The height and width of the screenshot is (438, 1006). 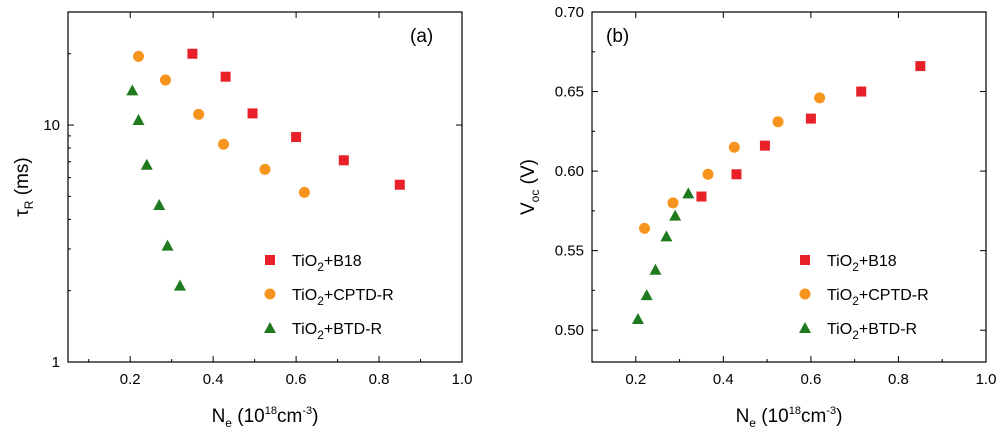 What do you see at coordinates (24, 186) in the screenshot?
I see `y-axis-label: τR (ms)` at bounding box center [24, 186].